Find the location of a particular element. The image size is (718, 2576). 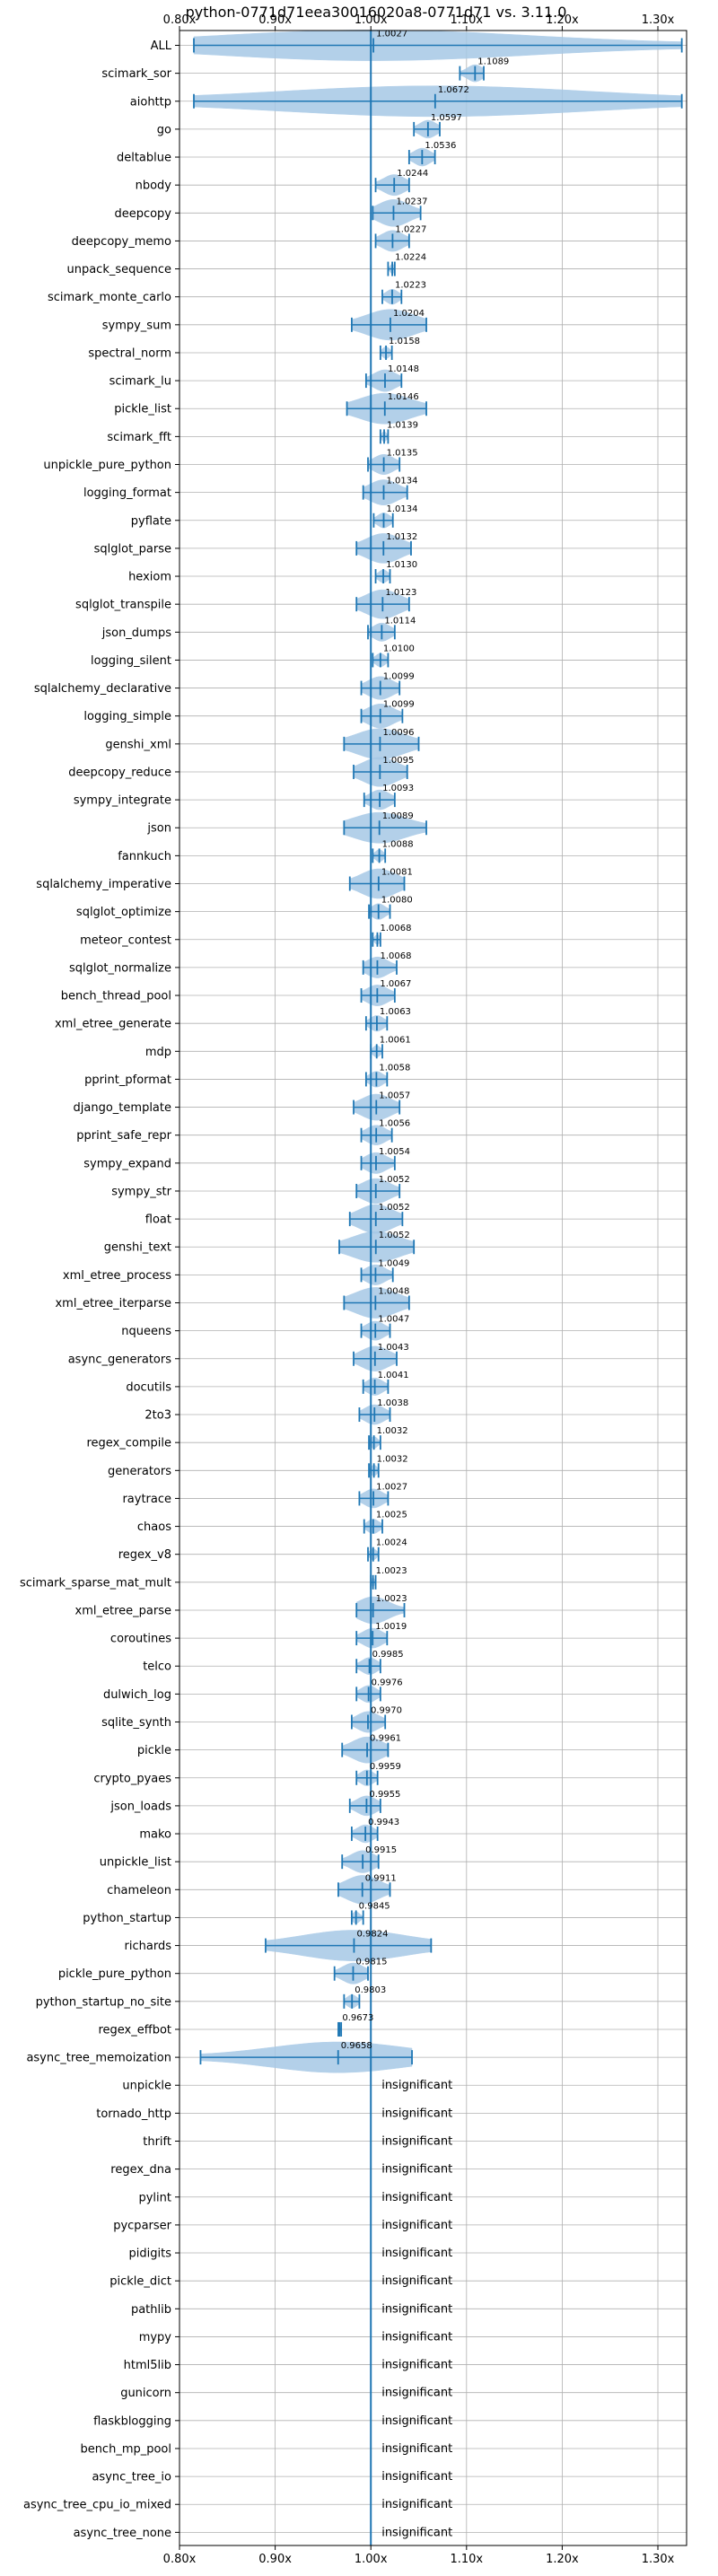

benchmark-name: json is located at coordinates (158, 829).